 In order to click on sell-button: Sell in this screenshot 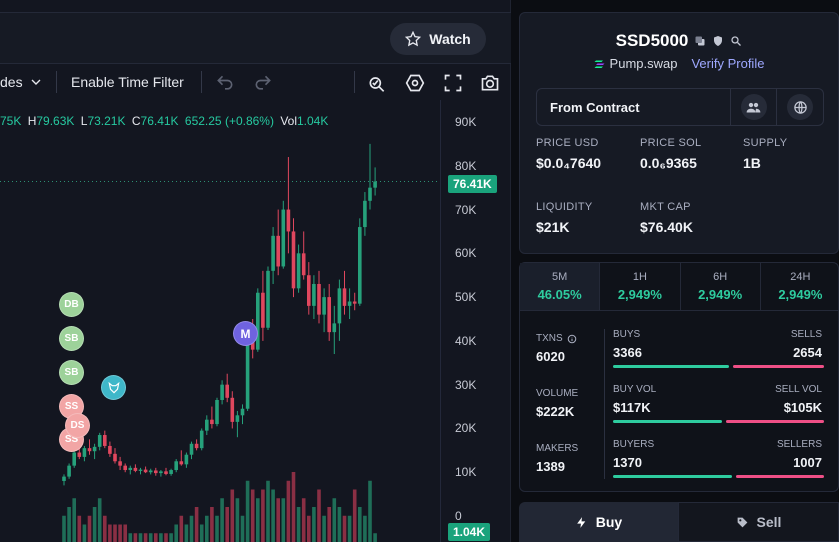, I will do `click(758, 522)`.